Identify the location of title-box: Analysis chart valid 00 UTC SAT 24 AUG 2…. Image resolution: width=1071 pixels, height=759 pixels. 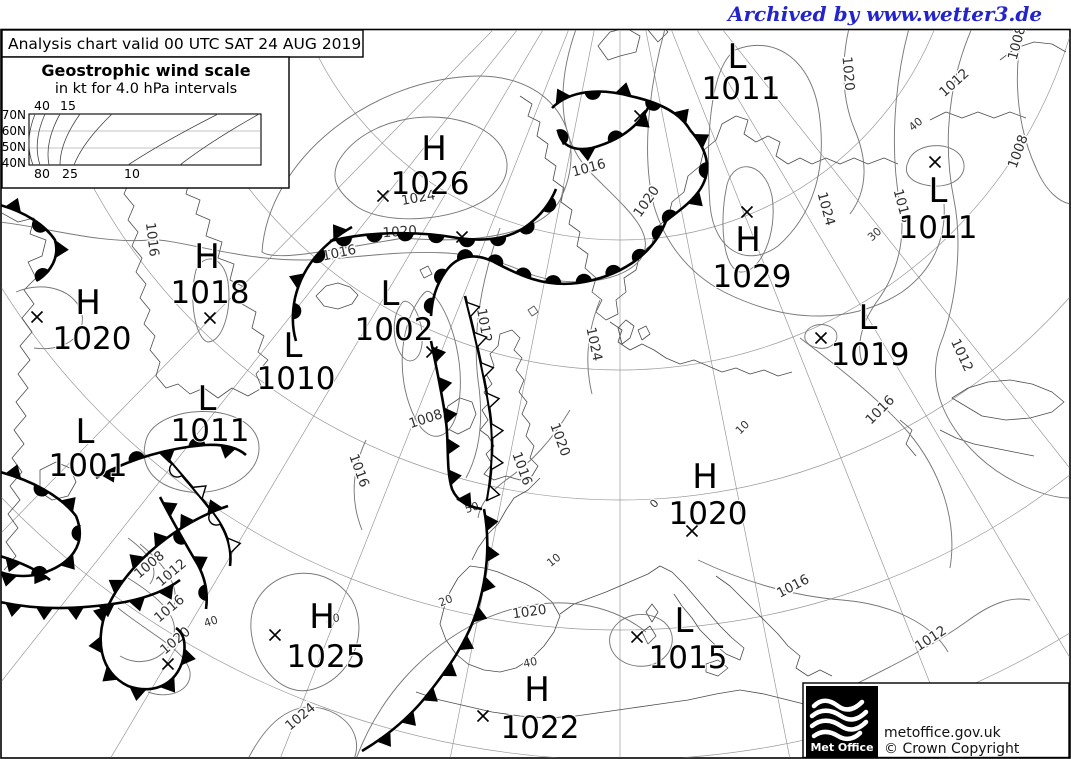
(182, 43).